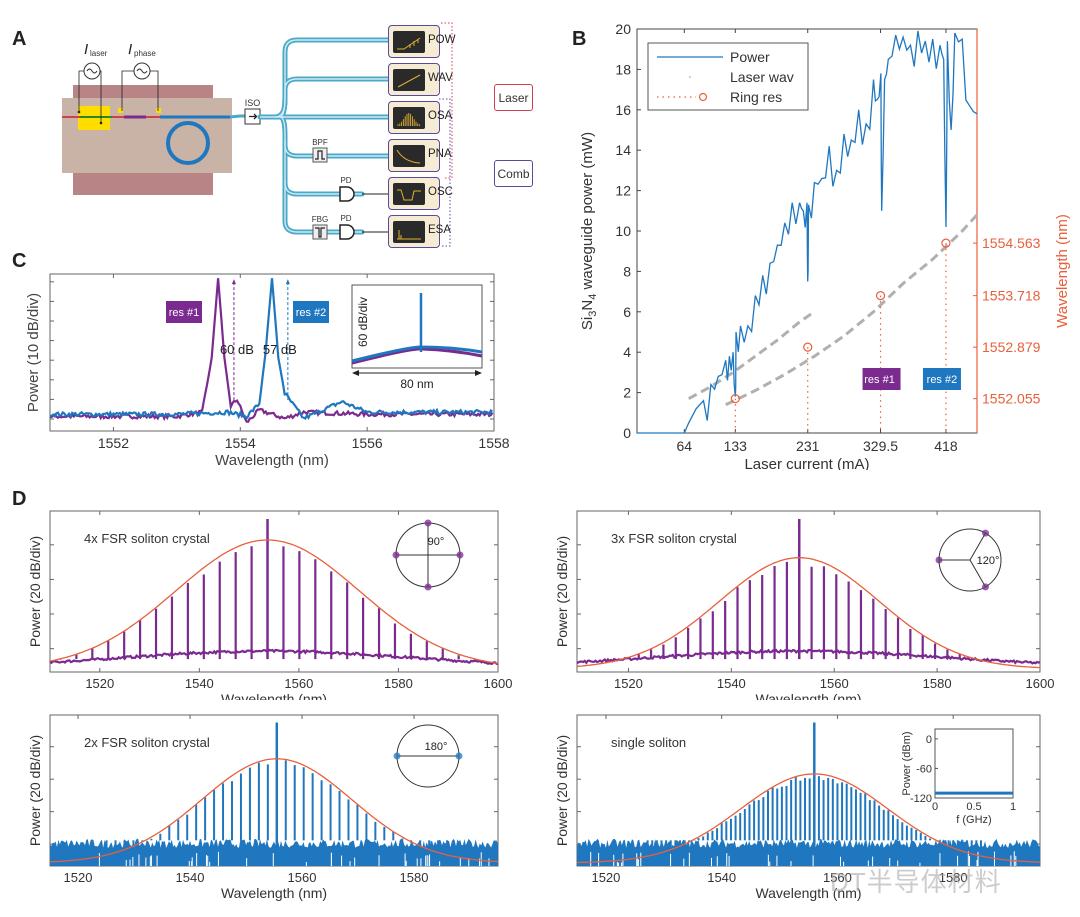 The image size is (1080, 917). What do you see at coordinates (237, 349) in the screenshot?
I see `annotation-60db: 60 dB` at bounding box center [237, 349].